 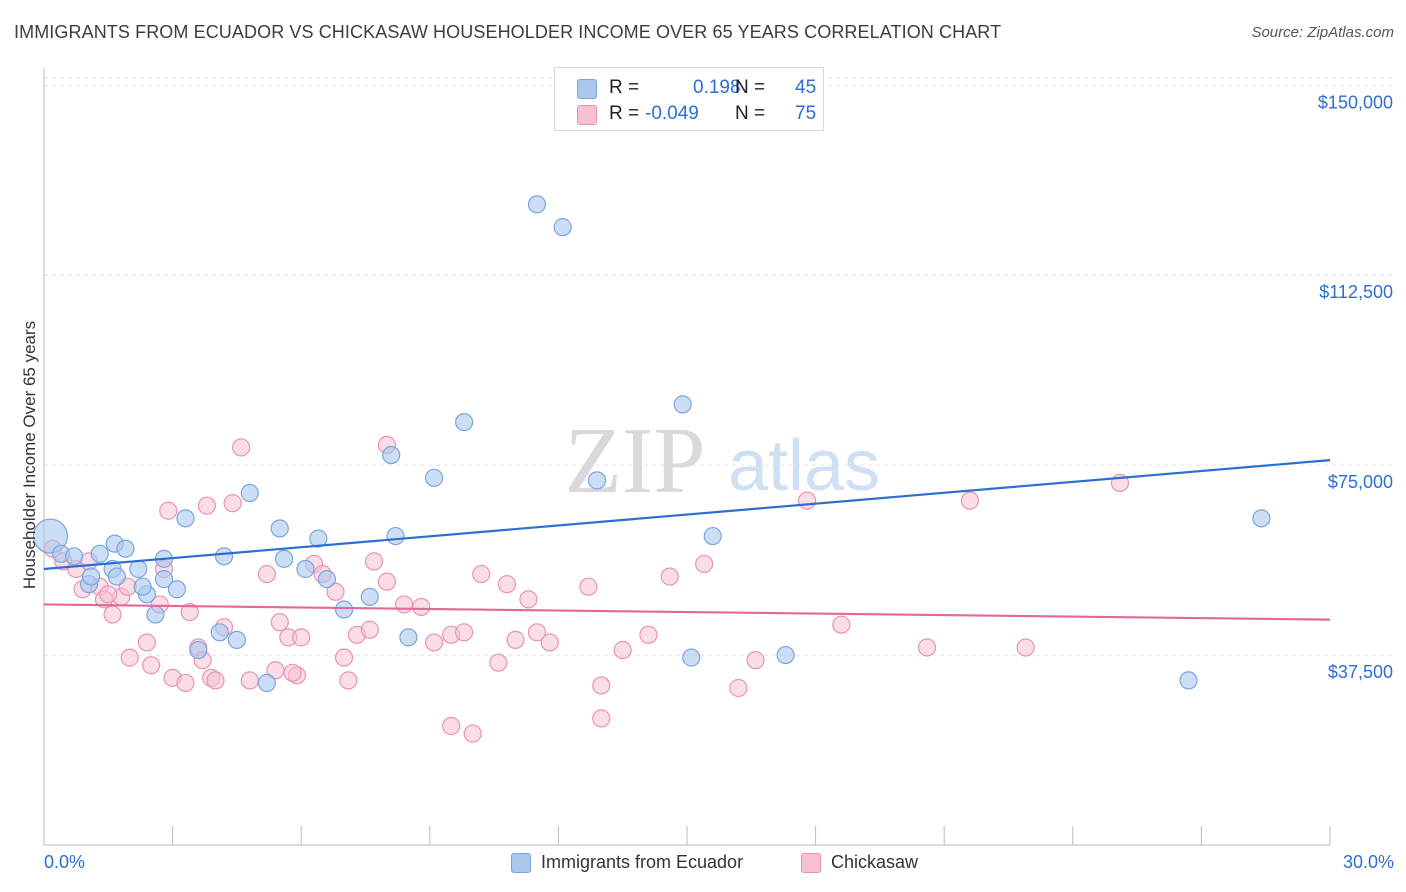 What do you see at coordinates (717, 87) in the screenshot?
I see `legend-r-value: 0.198` at bounding box center [717, 87].